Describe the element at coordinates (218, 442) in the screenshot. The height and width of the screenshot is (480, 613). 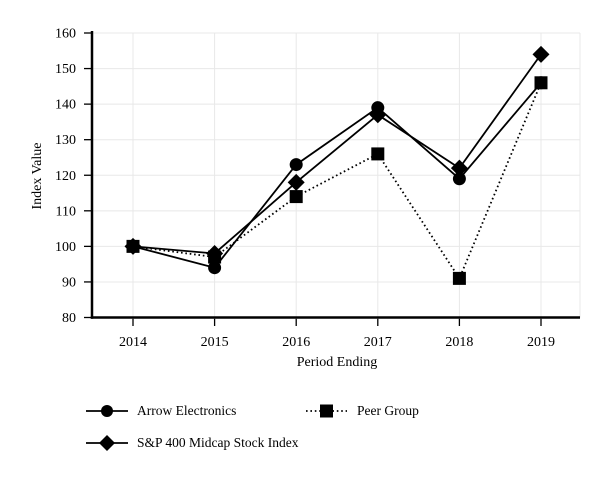
I see `legend-label: S&P 400 Midcap Stock Index` at that location.